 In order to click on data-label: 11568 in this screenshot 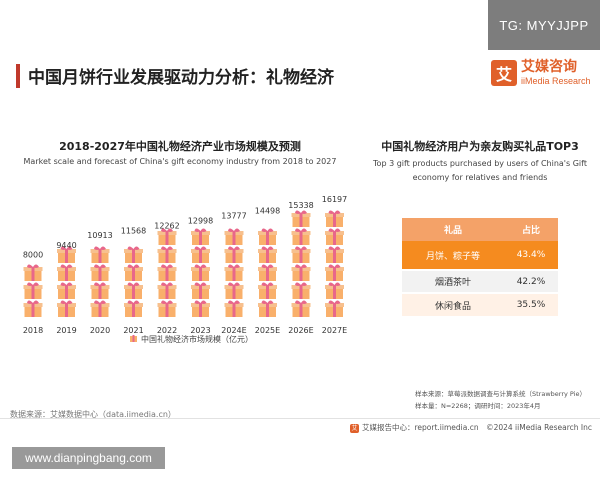, I will do `click(133, 230)`.